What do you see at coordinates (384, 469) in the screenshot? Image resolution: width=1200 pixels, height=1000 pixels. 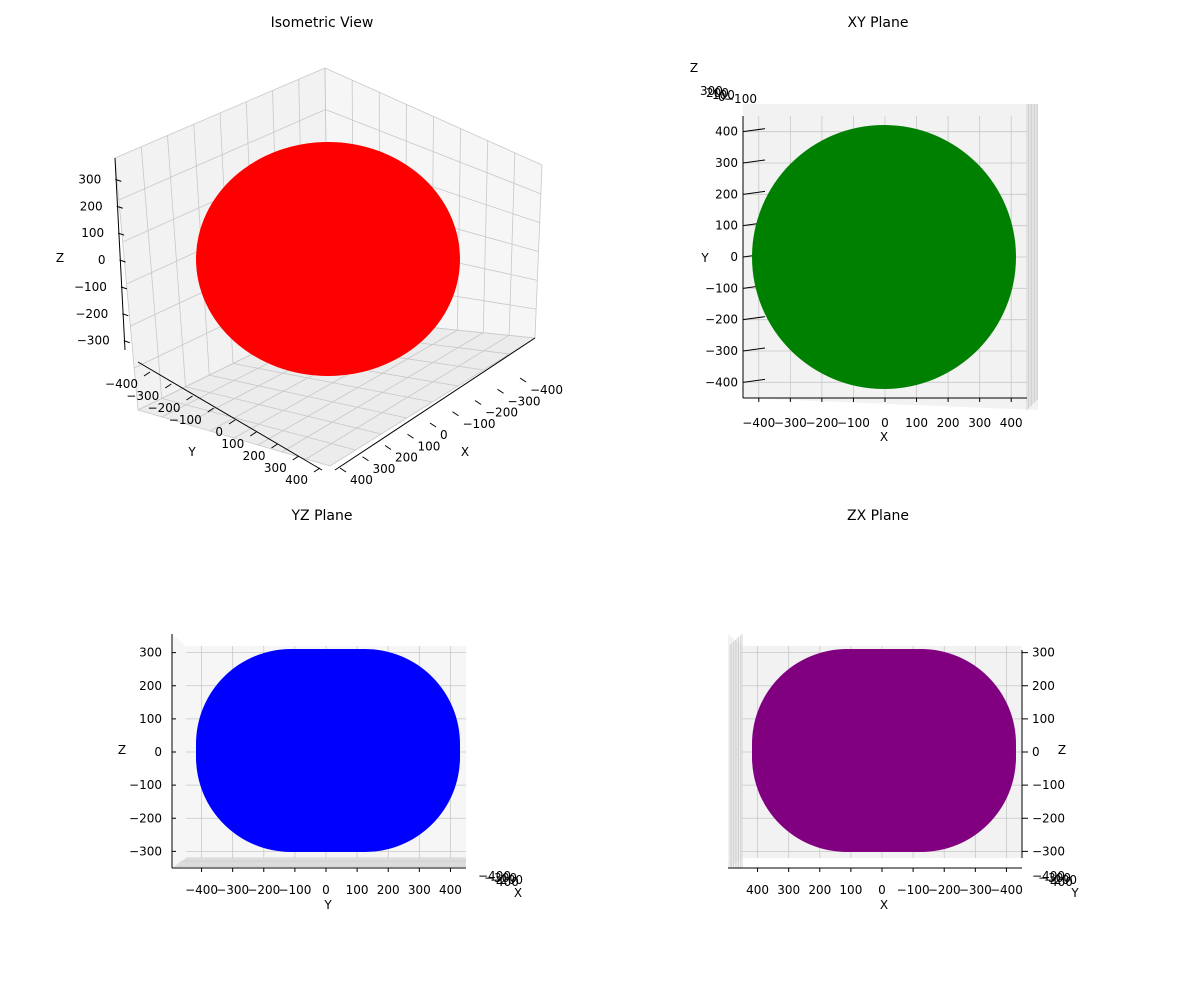 I see `x-tick-label: 300` at bounding box center [384, 469].